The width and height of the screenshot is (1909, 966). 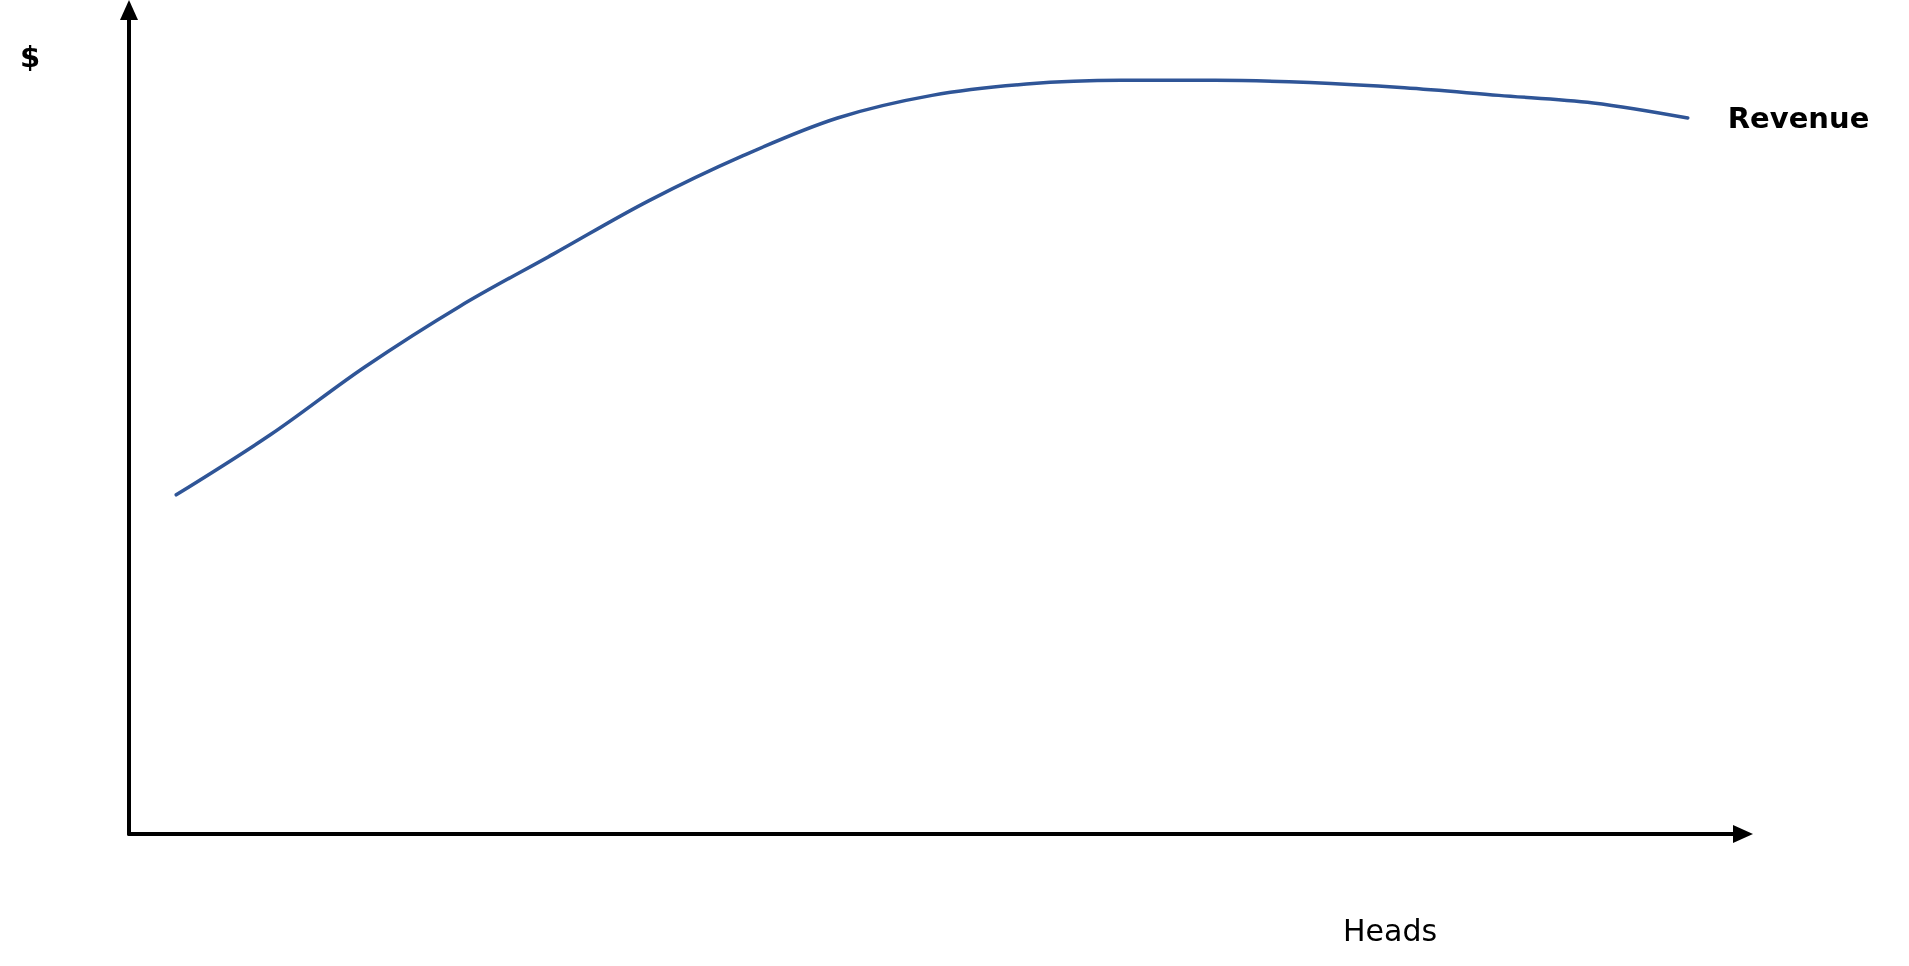 I want to click on x-axis-title: Heads, so click(x=1390, y=930).